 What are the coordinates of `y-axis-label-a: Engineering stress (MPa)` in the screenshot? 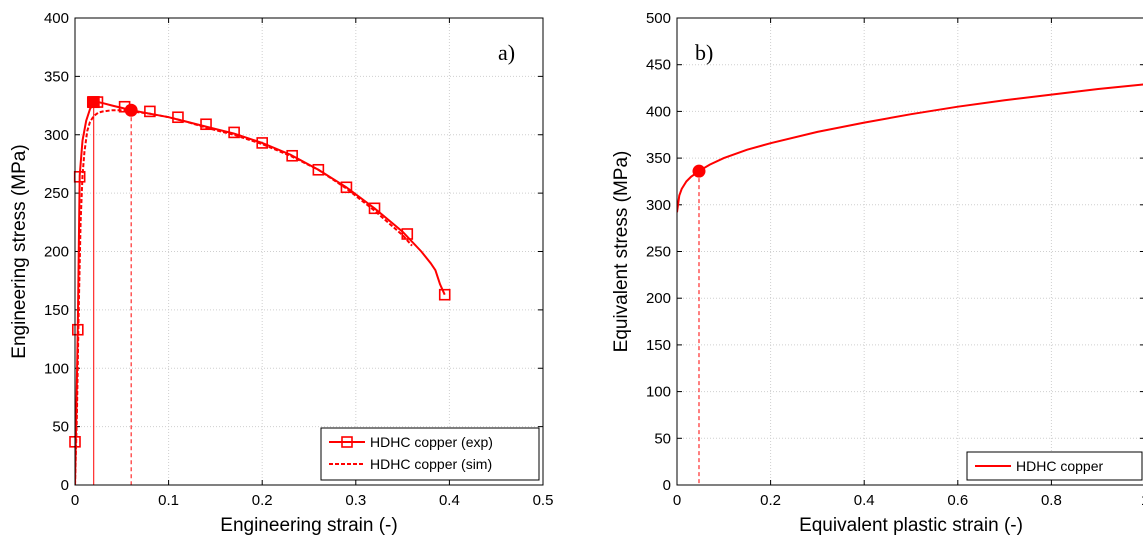 It's located at (19, 251).